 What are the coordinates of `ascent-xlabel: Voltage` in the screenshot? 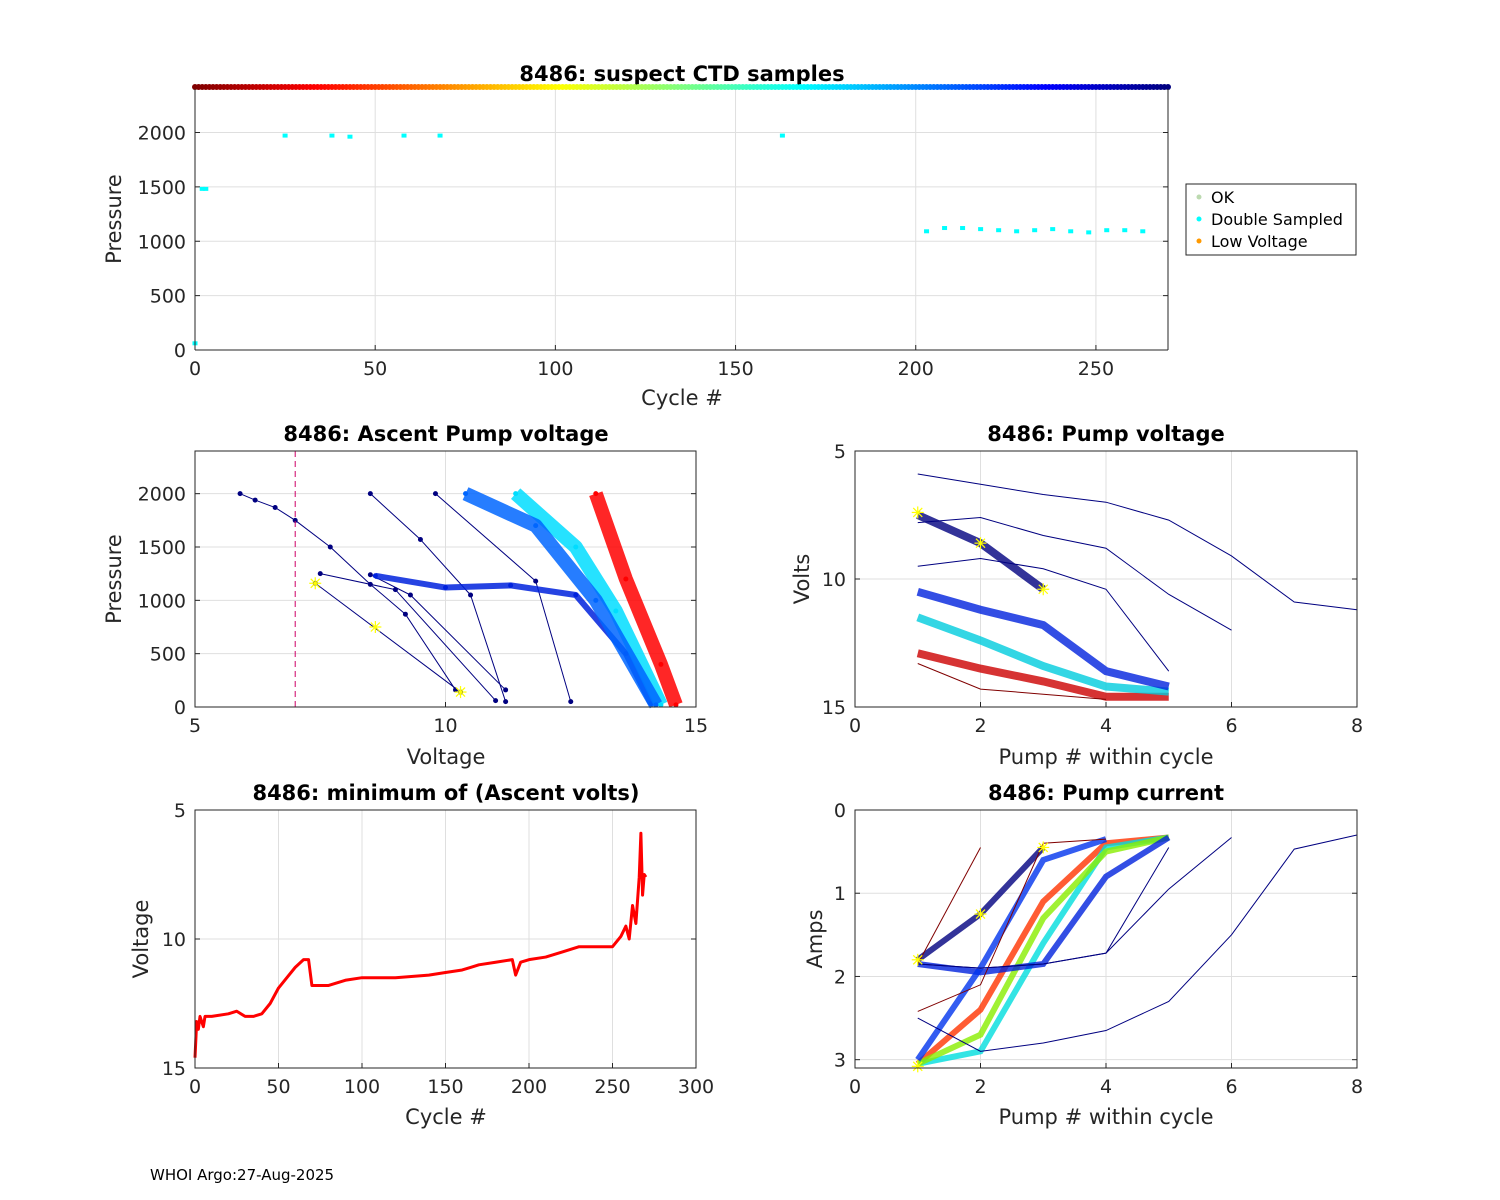 It's located at (446, 757).